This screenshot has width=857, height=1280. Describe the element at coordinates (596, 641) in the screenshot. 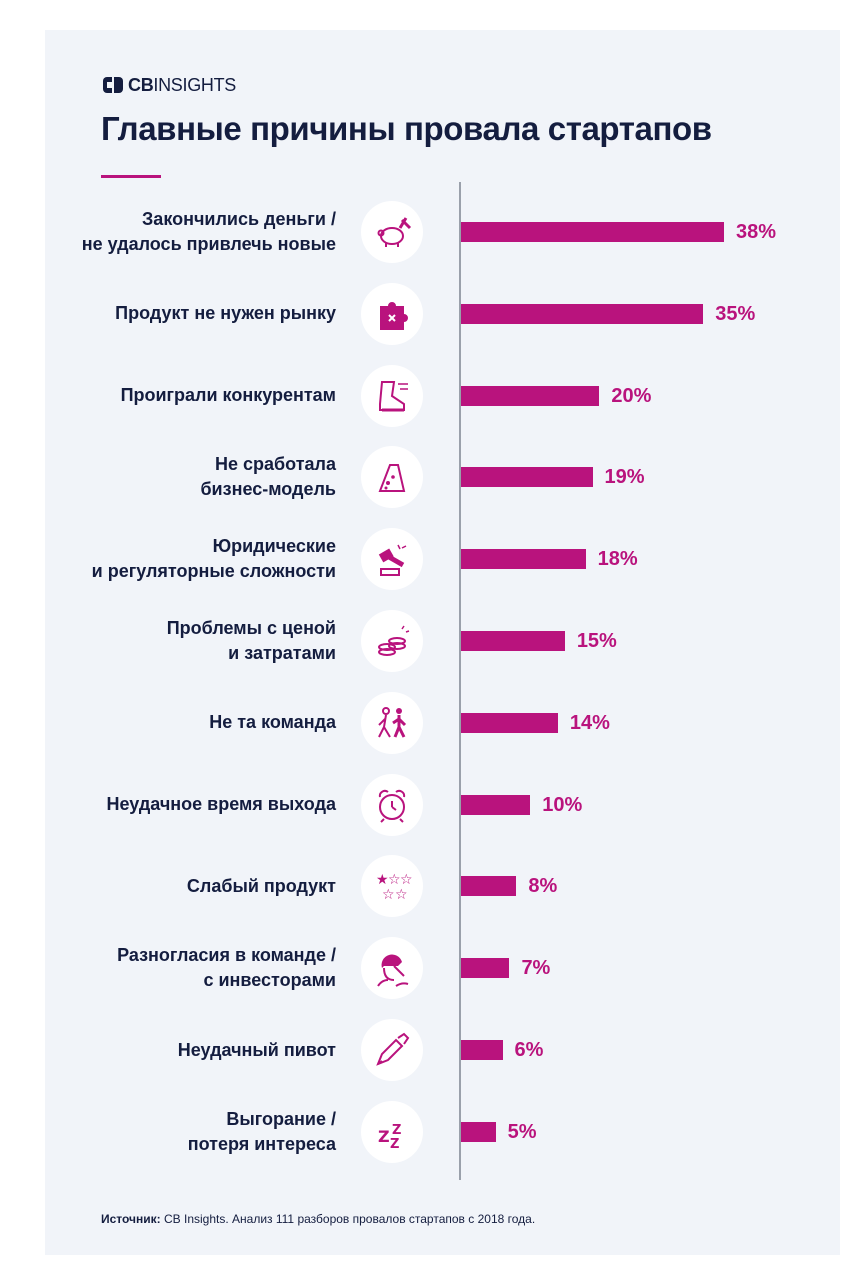

I see `data-label: 15%` at that location.